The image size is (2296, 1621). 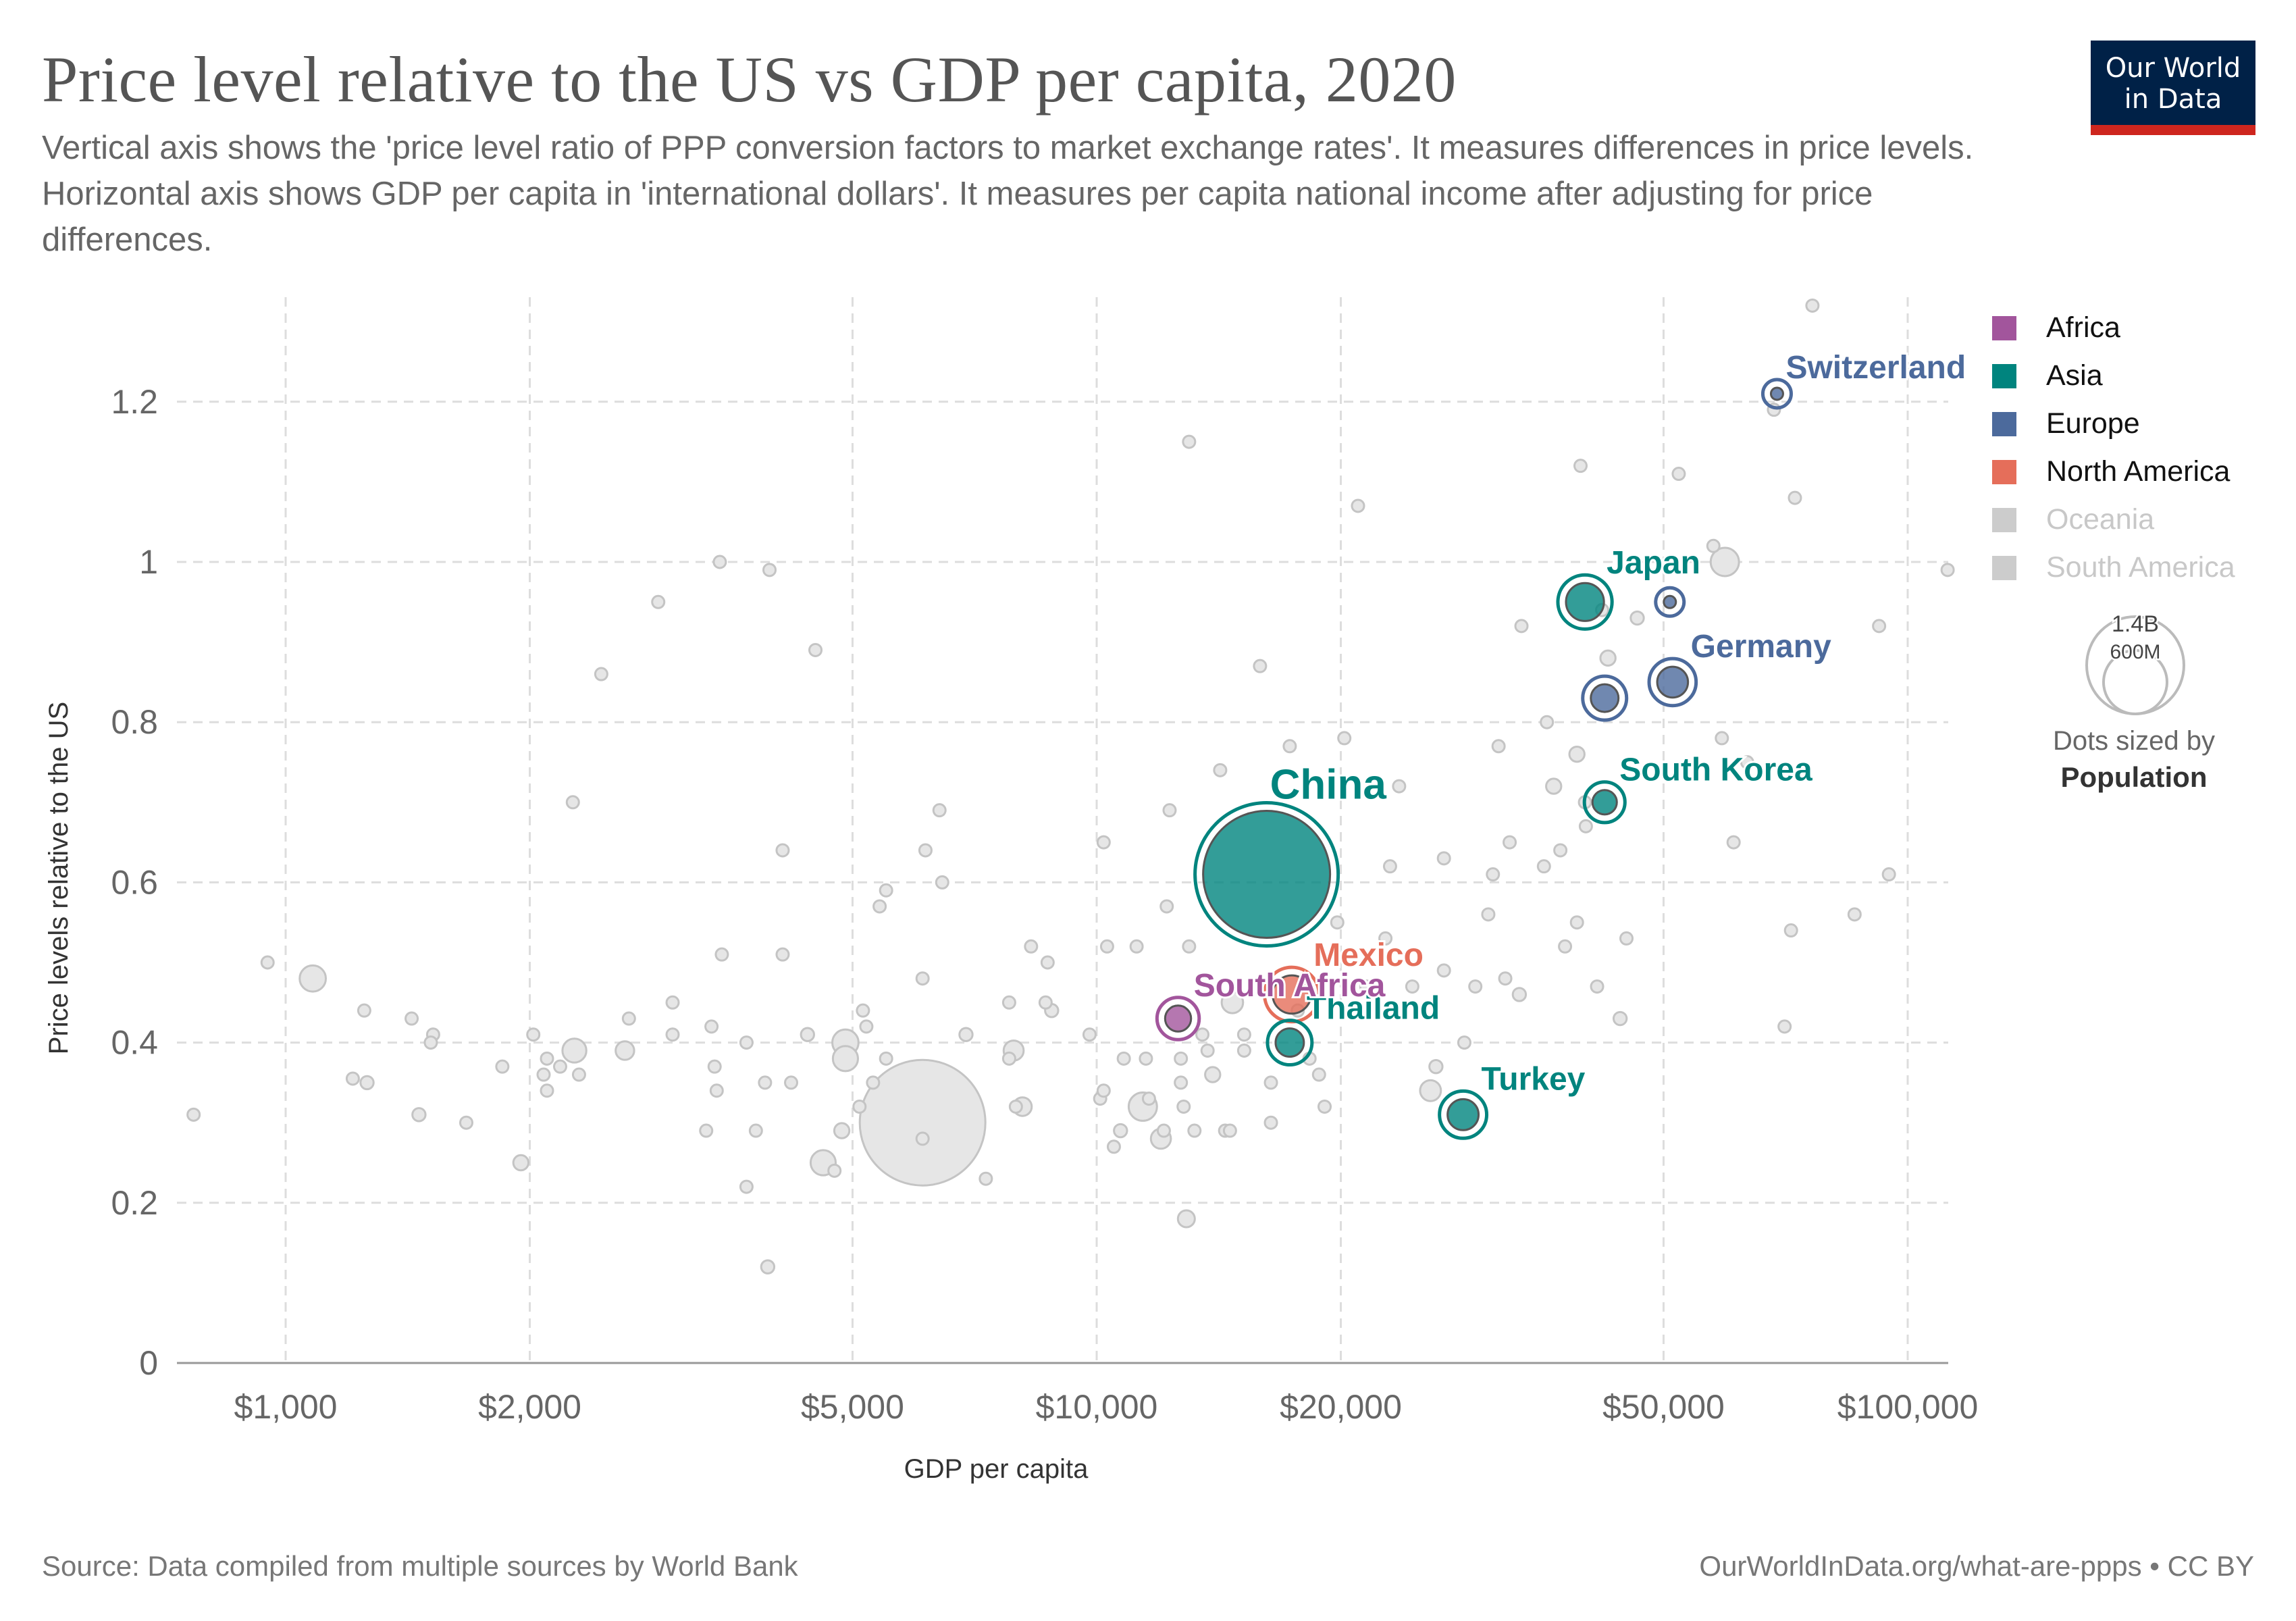 I want to click on point-label: China, so click(x=1328, y=785).